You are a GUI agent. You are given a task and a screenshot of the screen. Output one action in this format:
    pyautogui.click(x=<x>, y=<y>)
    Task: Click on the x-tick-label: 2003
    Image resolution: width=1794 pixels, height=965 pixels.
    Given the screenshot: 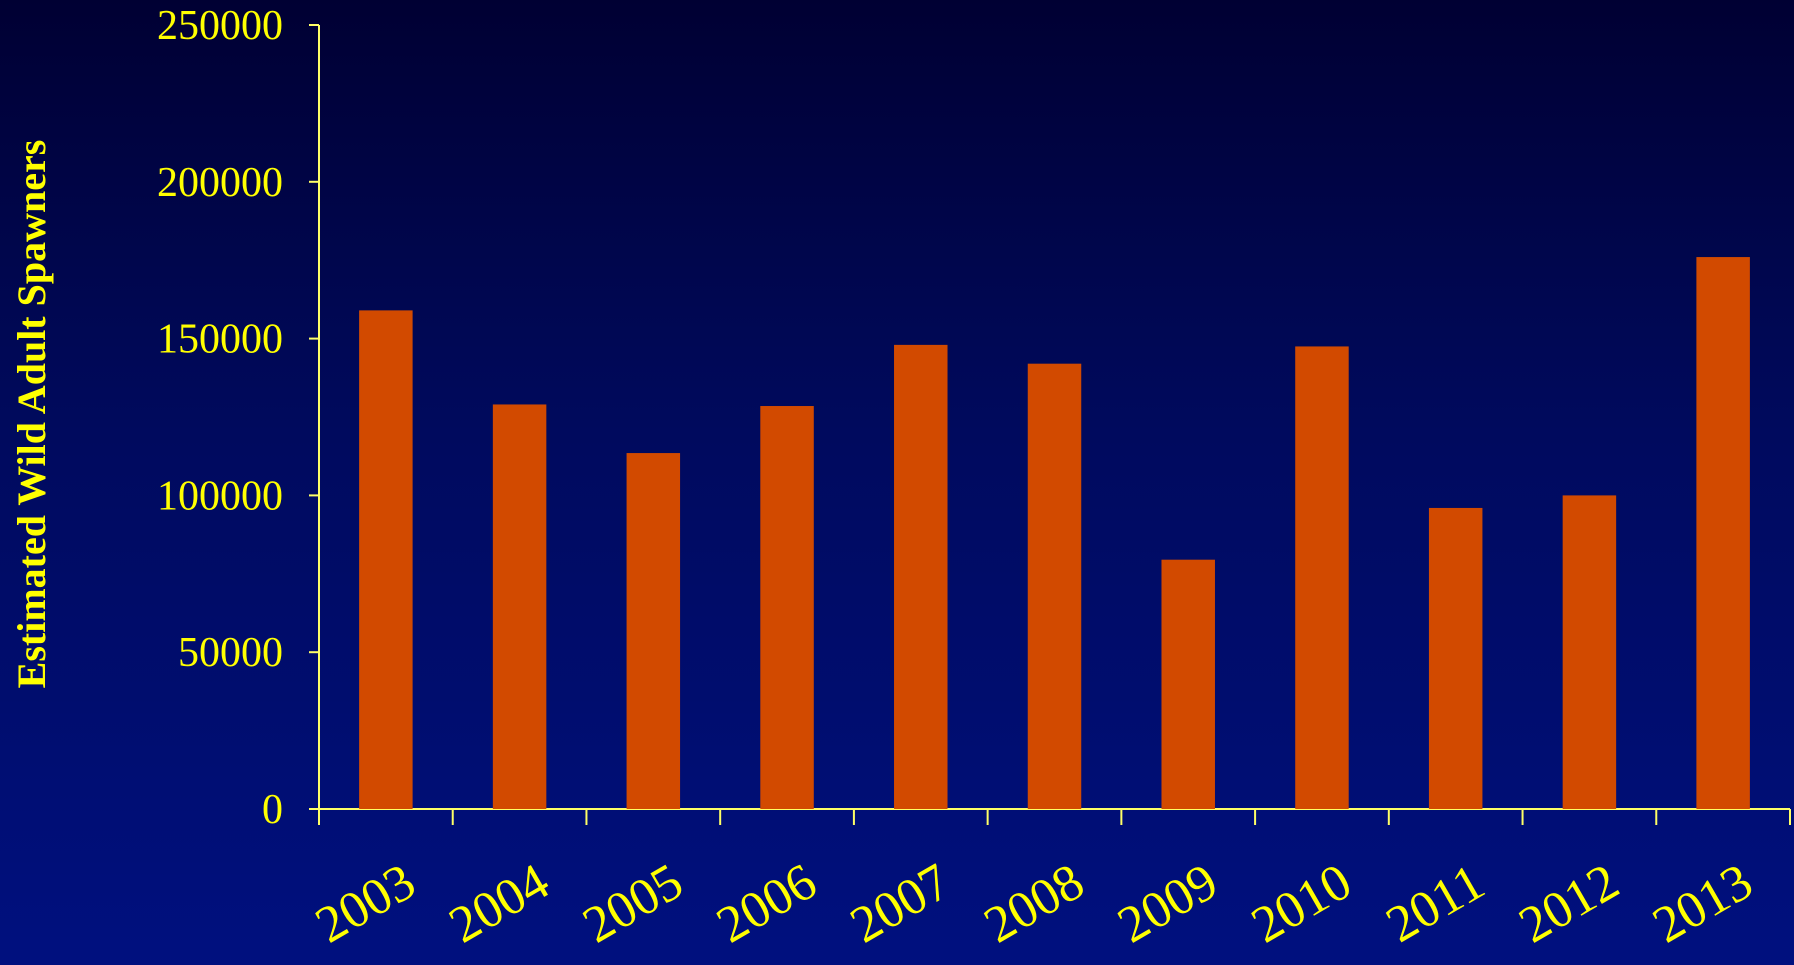 What is the action you would take?
    pyautogui.click(x=365, y=903)
    